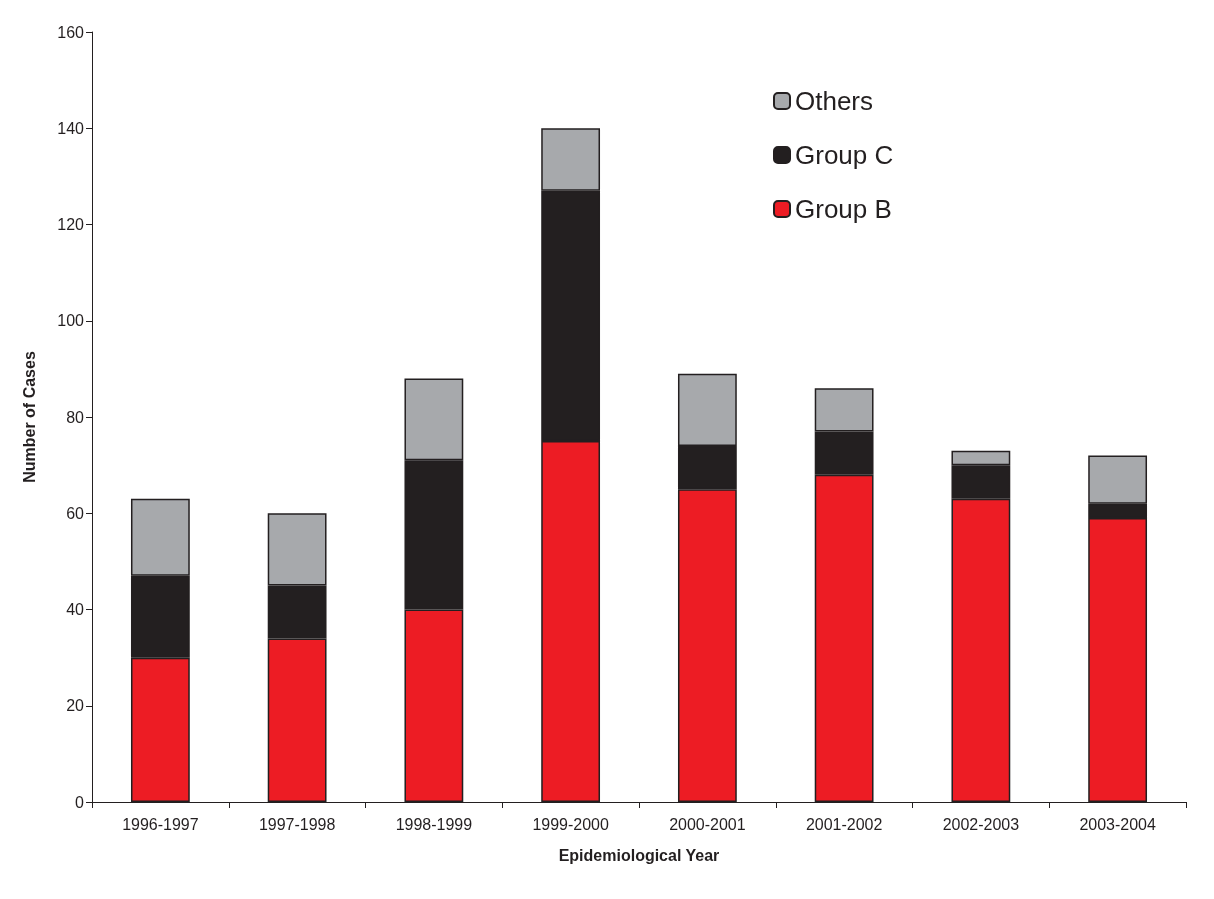  What do you see at coordinates (75, 609) in the screenshot?
I see `y-tick-label: 40` at bounding box center [75, 609].